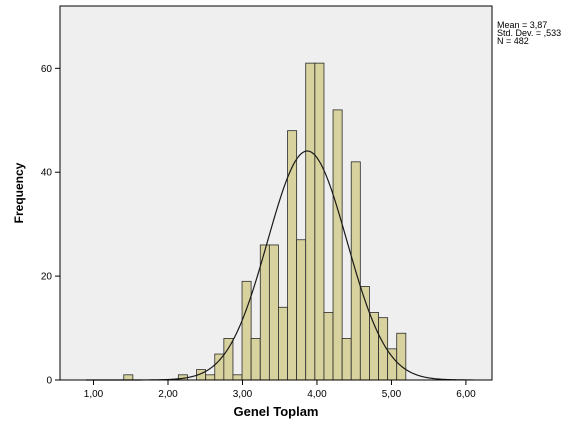  What do you see at coordinates (47, 173) in the screenshot?
I see `y-tick-label: 40` at bounding box center [47, 173].